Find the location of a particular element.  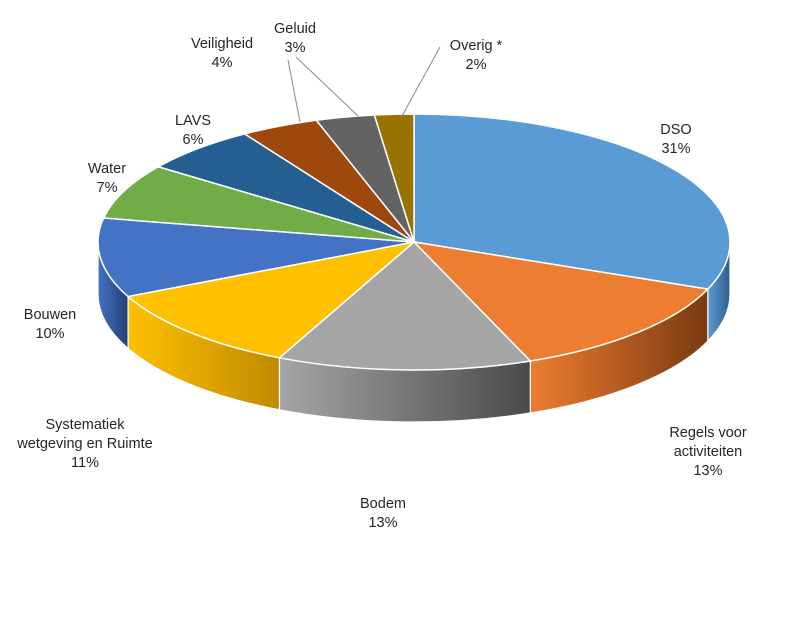

leader-line-overig is located at coordinates (421, 81).